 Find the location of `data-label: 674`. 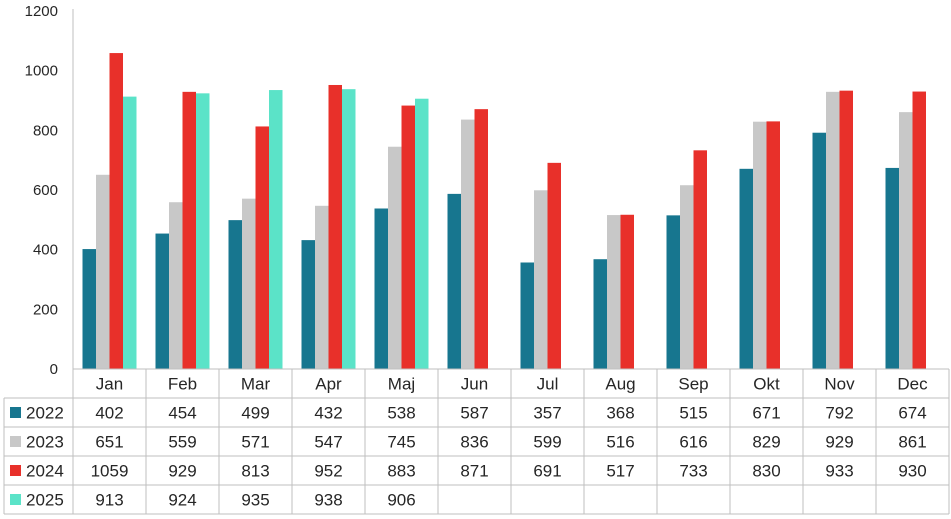

data-label: 674 is located at coordinates (912, 413).